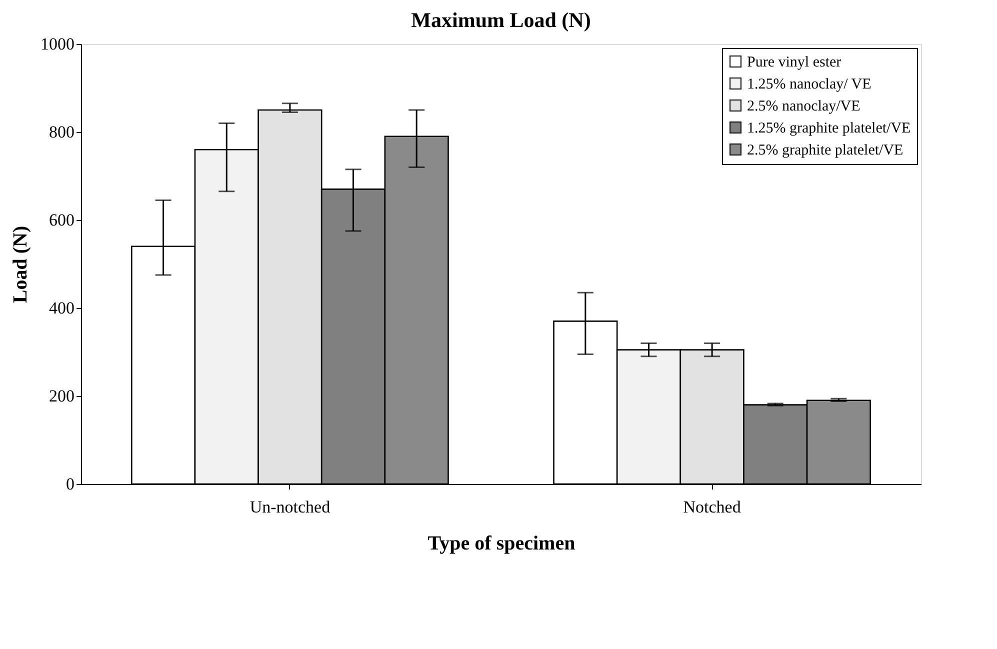 The height and width of the screenshot is (649, 997). Describe the element at coordinates (825, 150) in the screenshot. I see `legend-label: 2.5% graphite platelet/VE` at that location.